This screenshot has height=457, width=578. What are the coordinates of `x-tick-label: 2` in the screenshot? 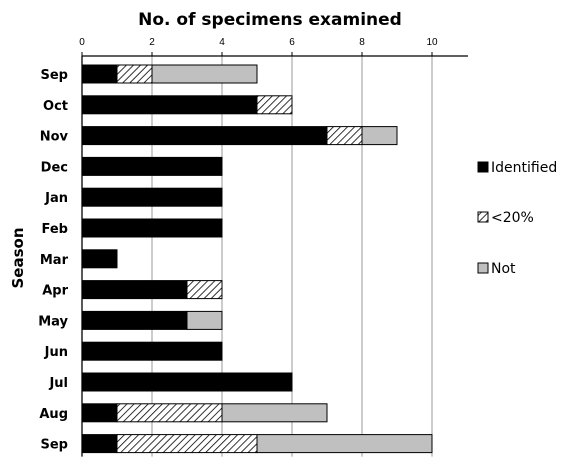 It's located at (152, 42).